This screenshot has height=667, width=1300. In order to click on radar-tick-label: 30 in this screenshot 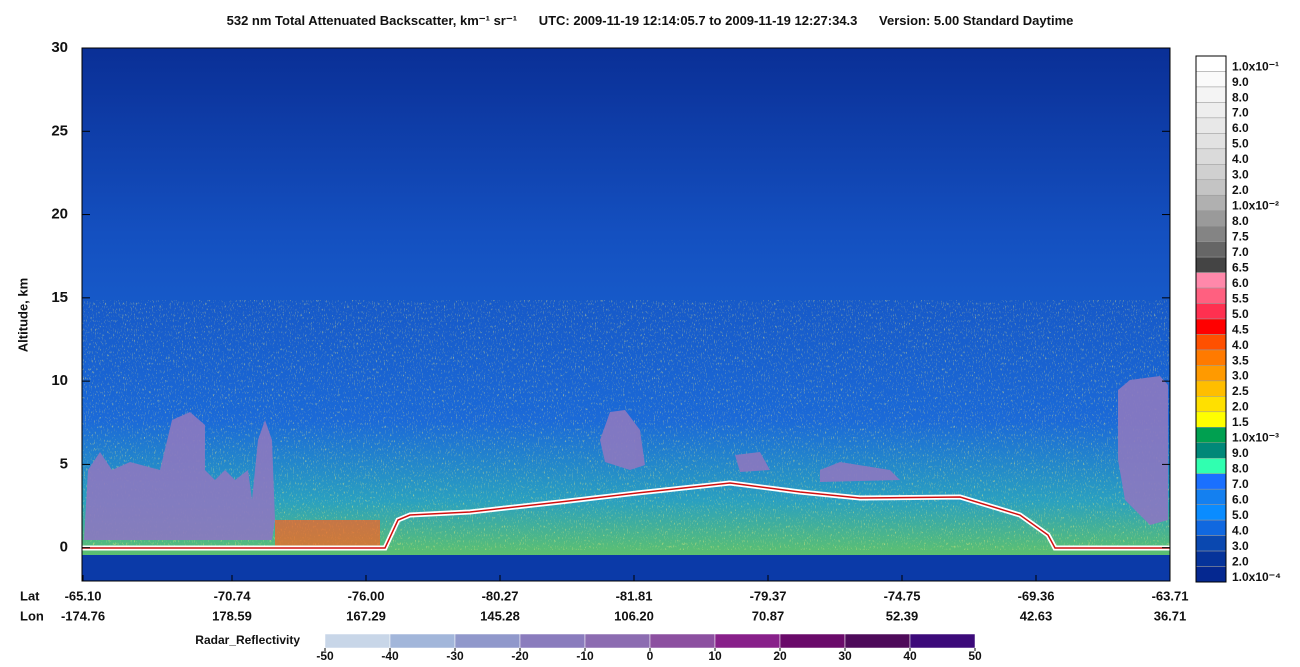, I will do `click(845, 656)`.